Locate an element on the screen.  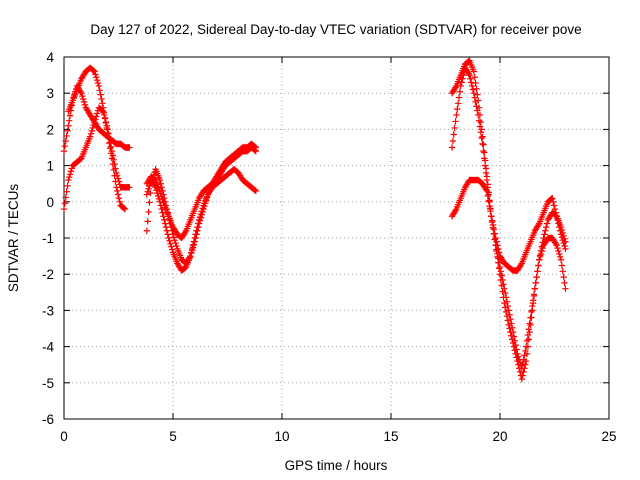
y-axis-label: SDTVAR / TECUs is located at coordinates (13, 238).